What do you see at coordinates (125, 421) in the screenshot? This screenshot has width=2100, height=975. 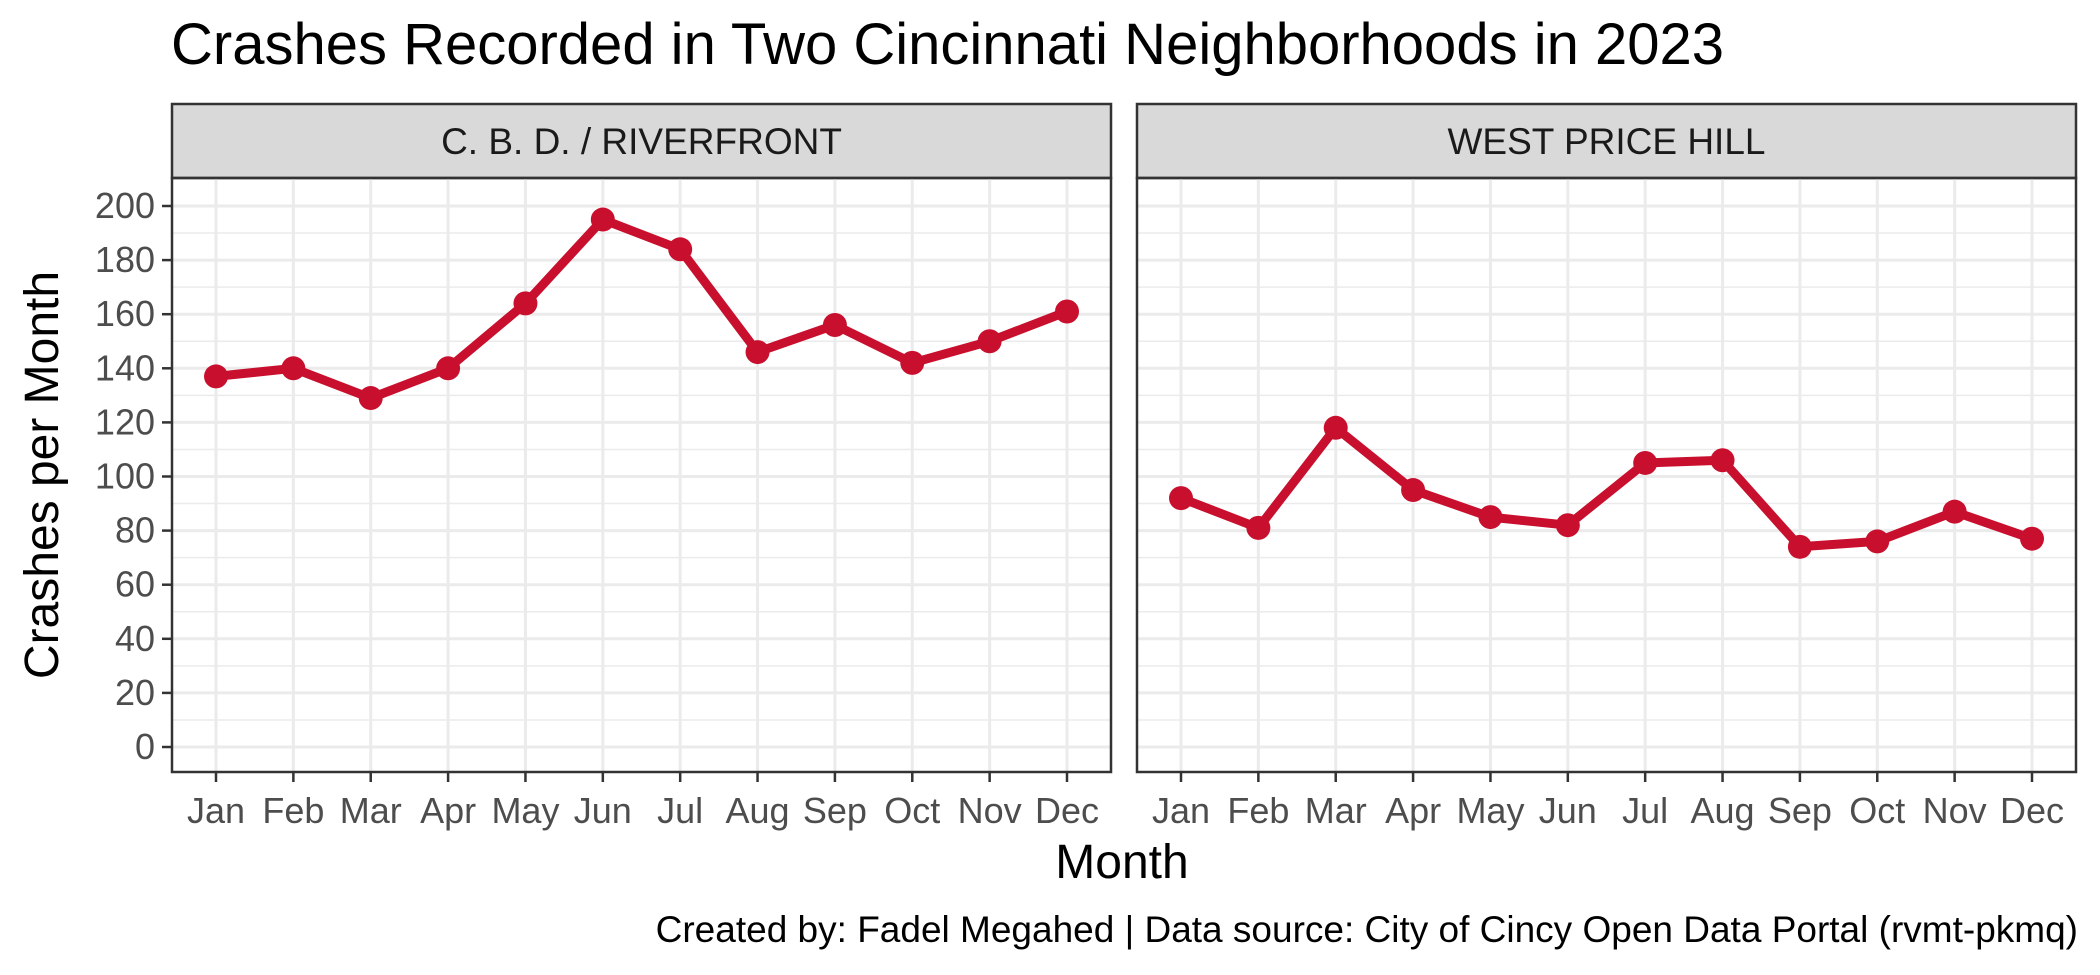 I see `y-tick-label: 120` at bounding box center [125, 421].